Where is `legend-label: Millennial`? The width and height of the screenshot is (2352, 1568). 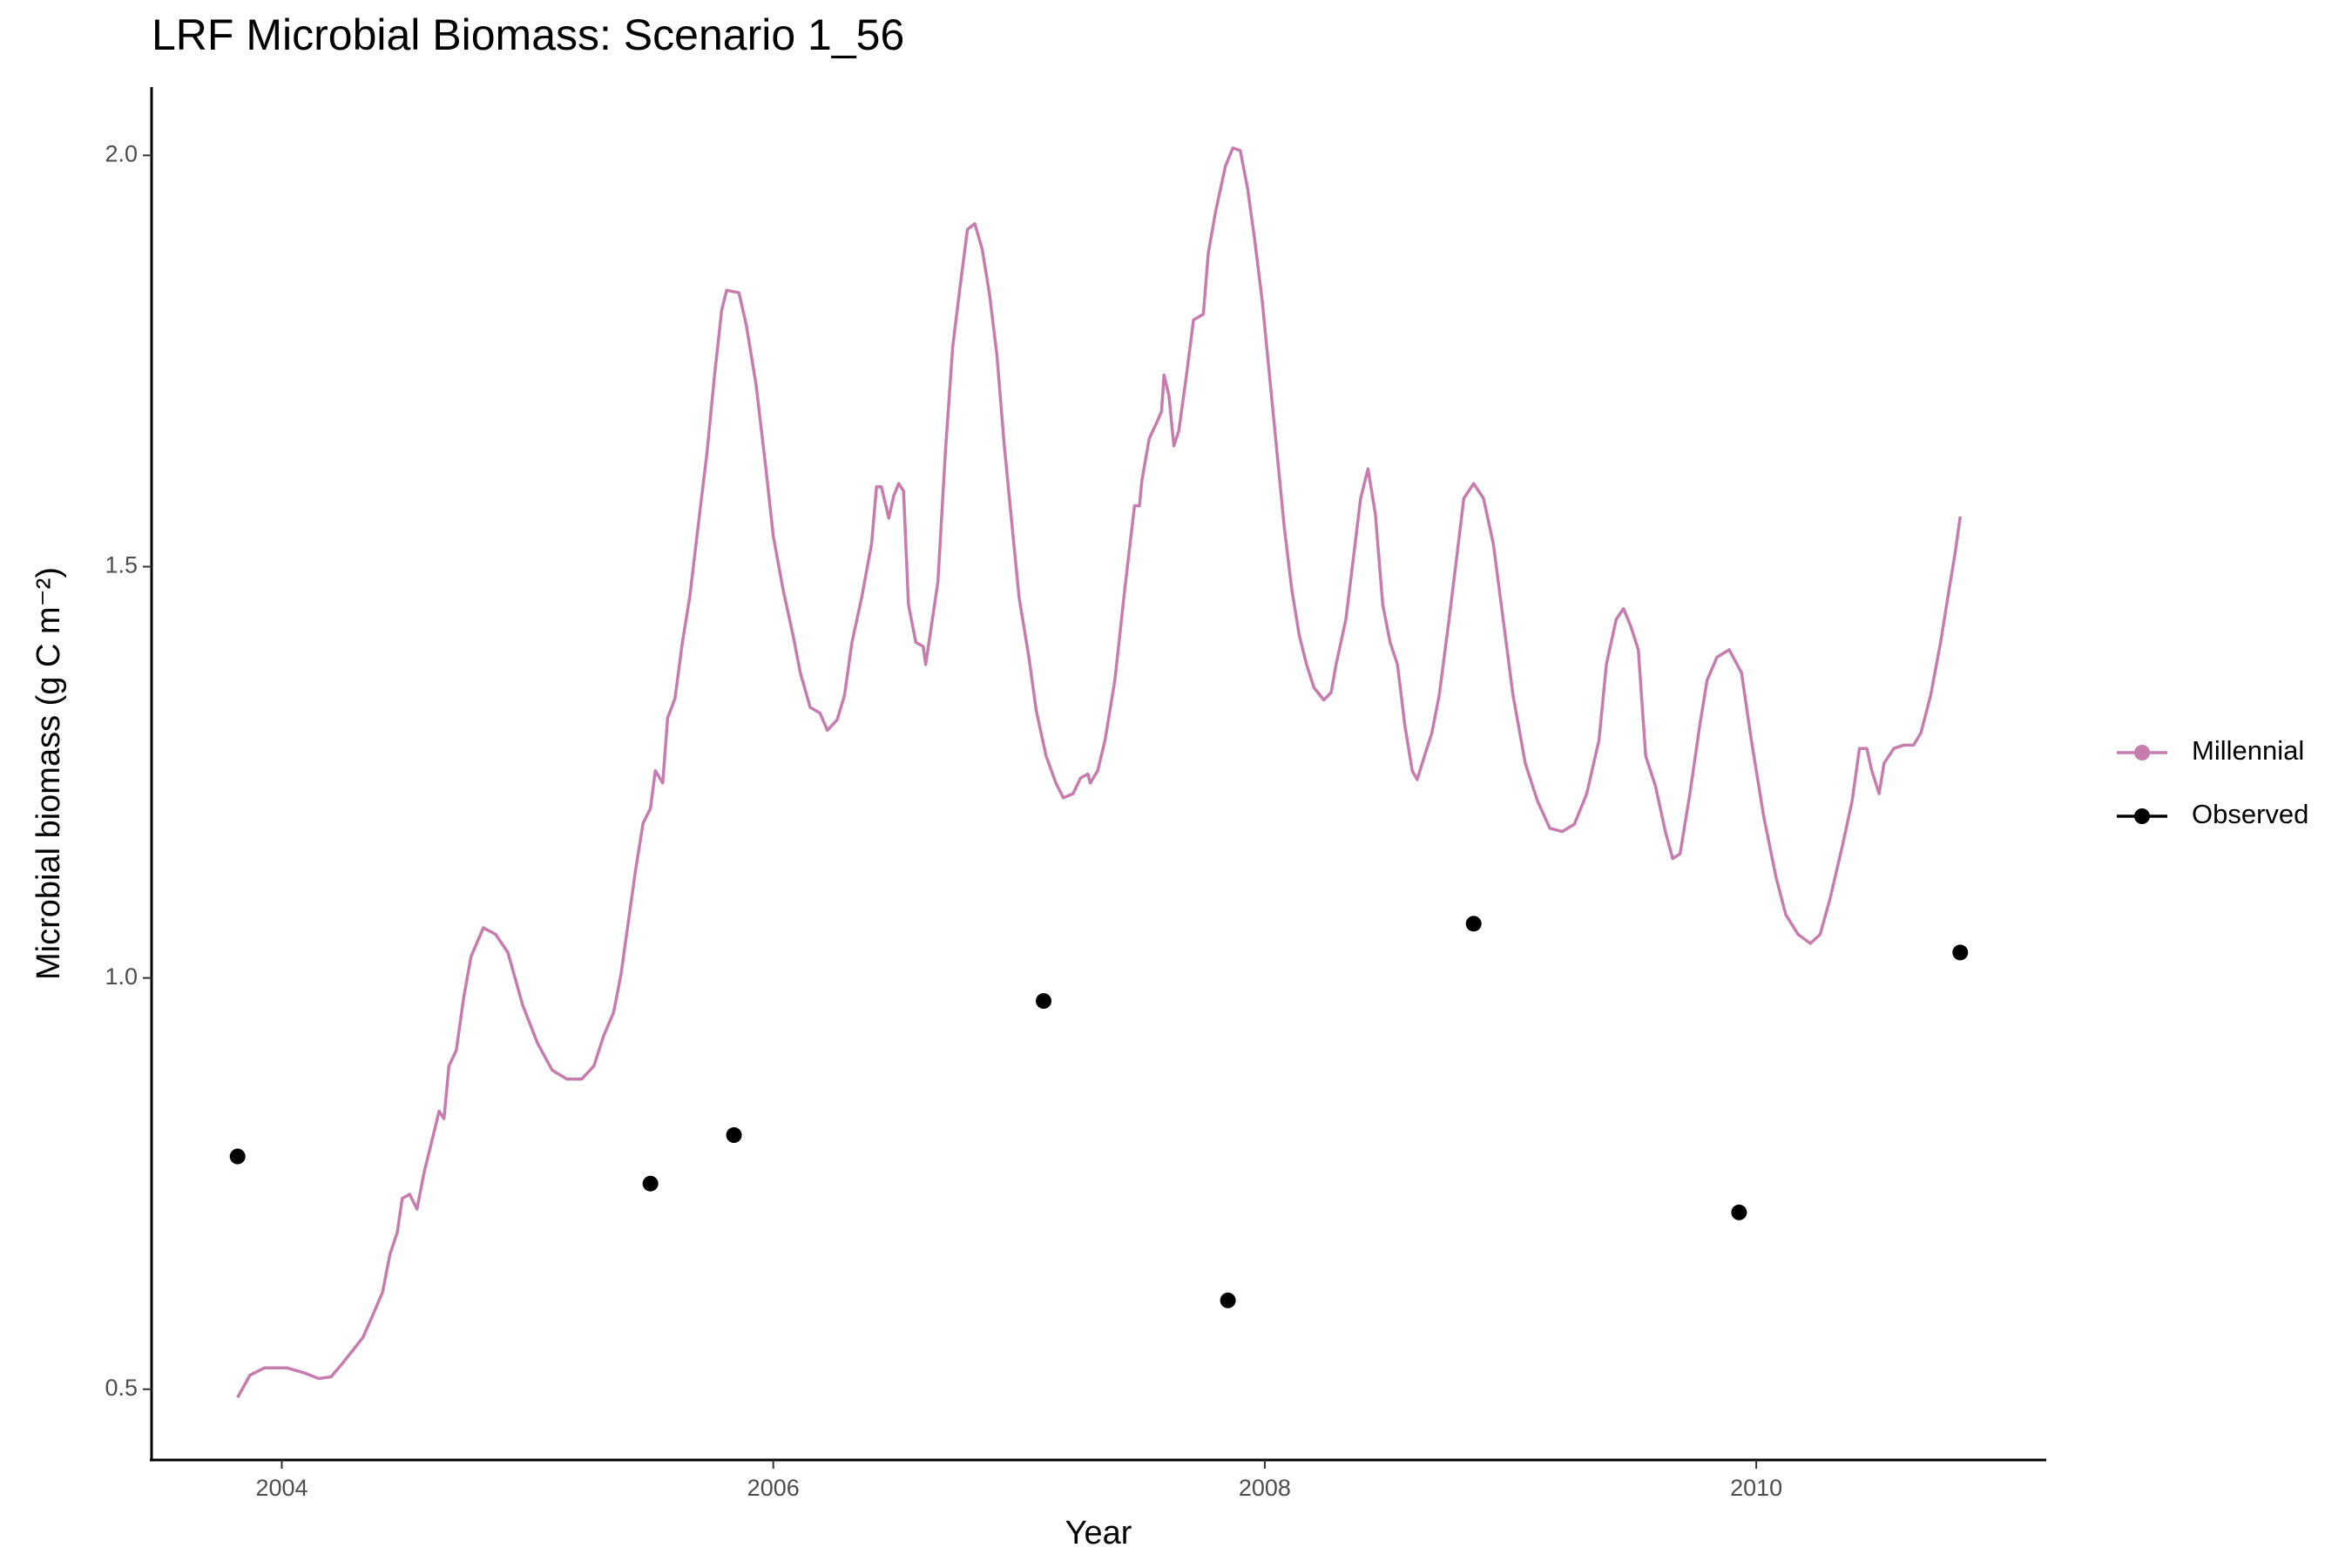 legend-label: Millennial is located at coordinates (2248, 751).